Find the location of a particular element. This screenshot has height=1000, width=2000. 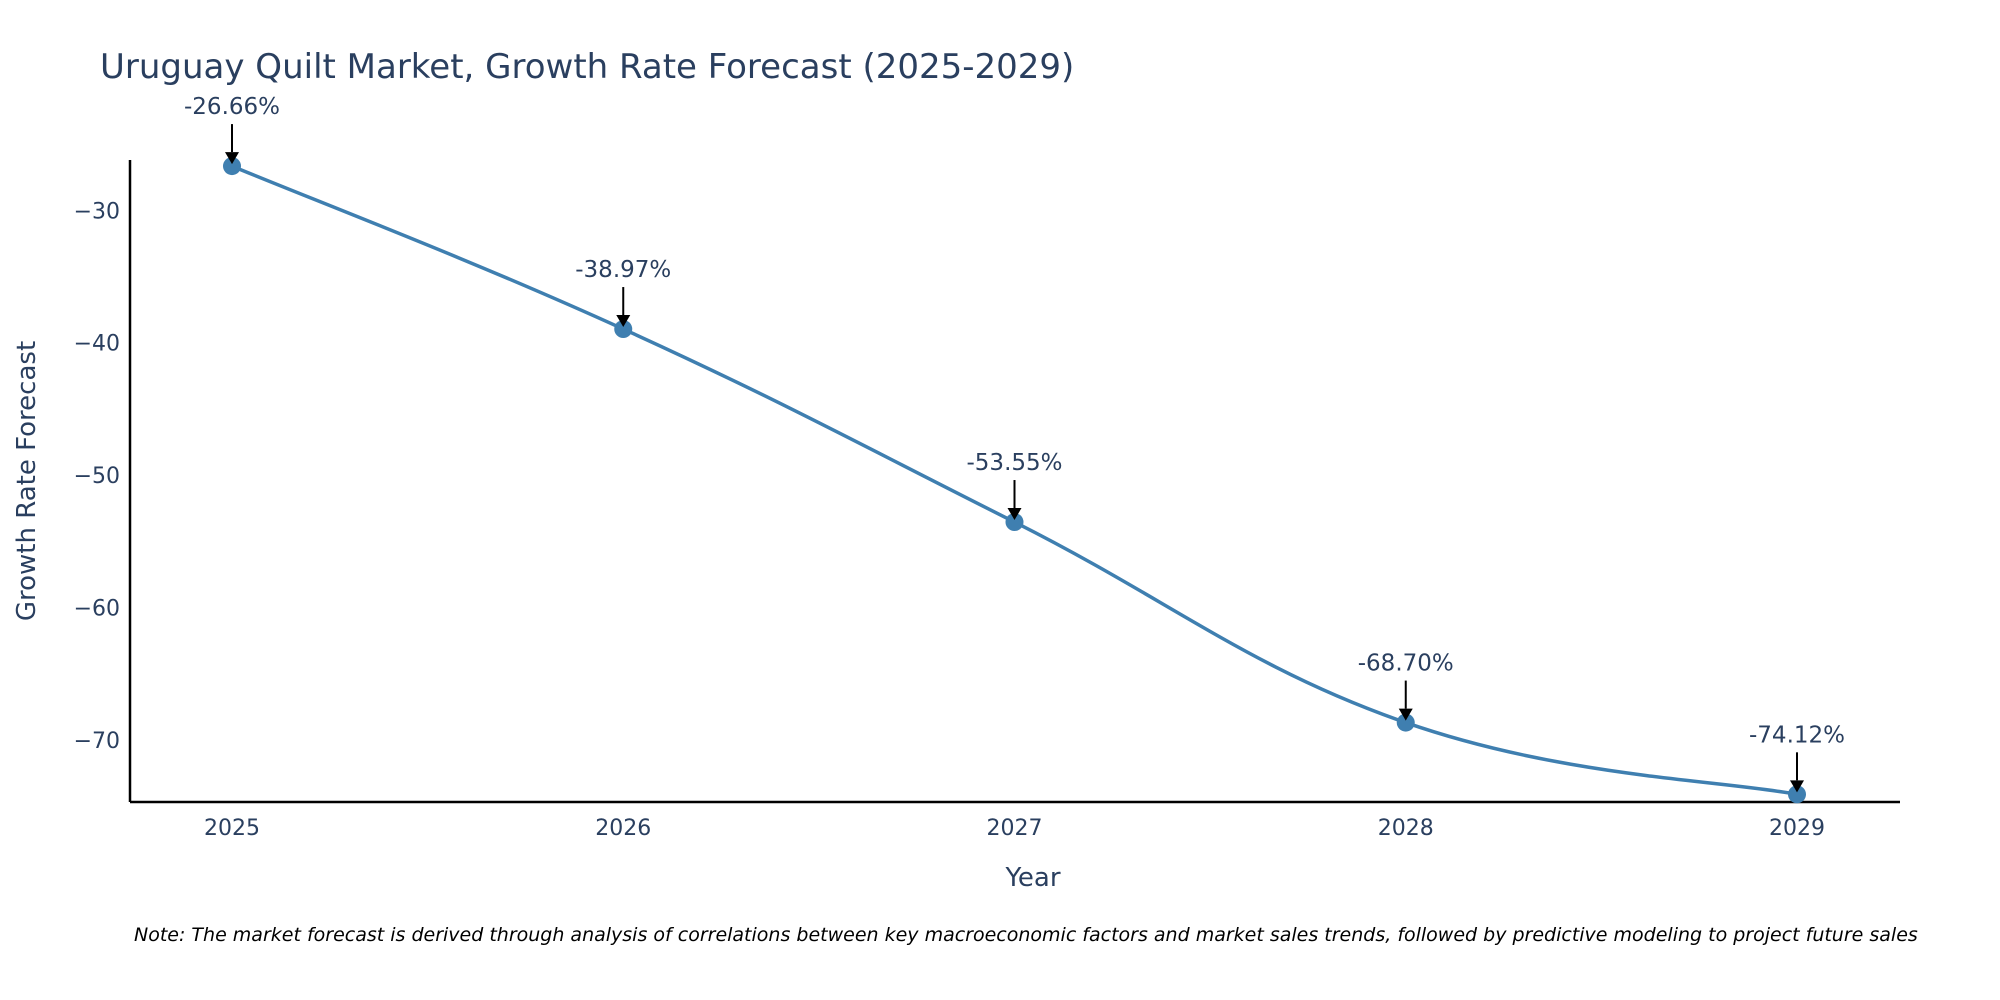

y-tick-labels: −30 −40 −50 −60 −70 is located at coordinates (97, 476).